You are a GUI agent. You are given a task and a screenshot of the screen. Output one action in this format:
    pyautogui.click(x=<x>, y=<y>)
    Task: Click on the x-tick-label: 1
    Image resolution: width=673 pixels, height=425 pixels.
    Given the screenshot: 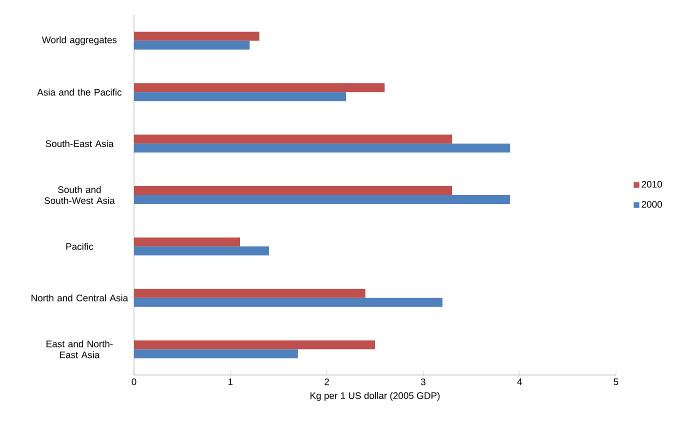 What is the action you would take?
    pyautogui.click(x=230, y=382)
    